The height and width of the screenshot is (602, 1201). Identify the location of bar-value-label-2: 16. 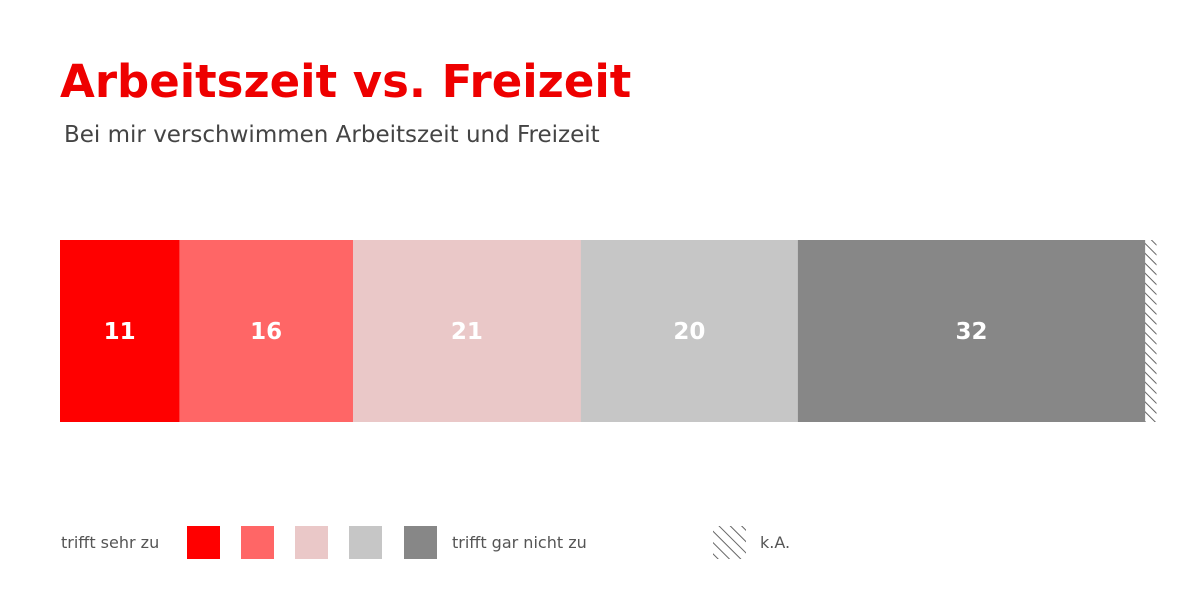
(266, 332).